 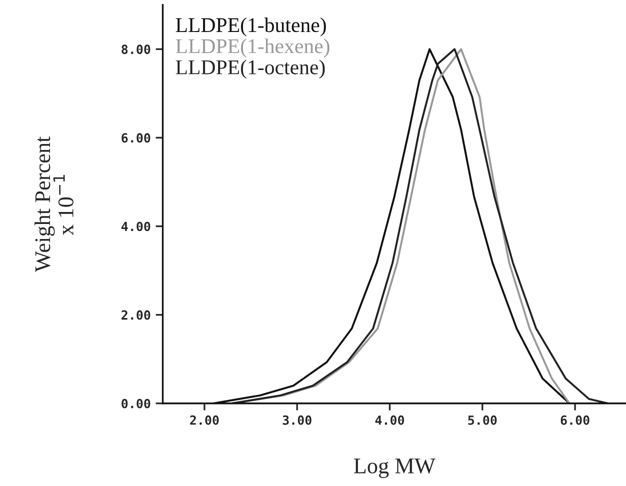 What do you see at coordinates (135, 227) in the screenshot?
I see `y-tick-label: 4.00` at bounding box center [135, 227].